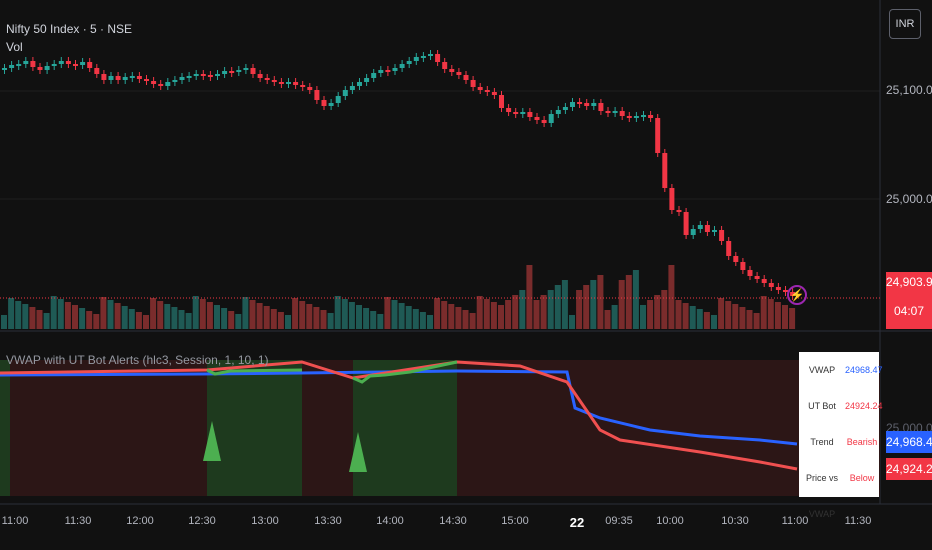 The height and width of the screenshot is (550, 932). Describe the element at coordinates (14, 47) in the screenshot. I see `volume-legend: Vol` at that location.